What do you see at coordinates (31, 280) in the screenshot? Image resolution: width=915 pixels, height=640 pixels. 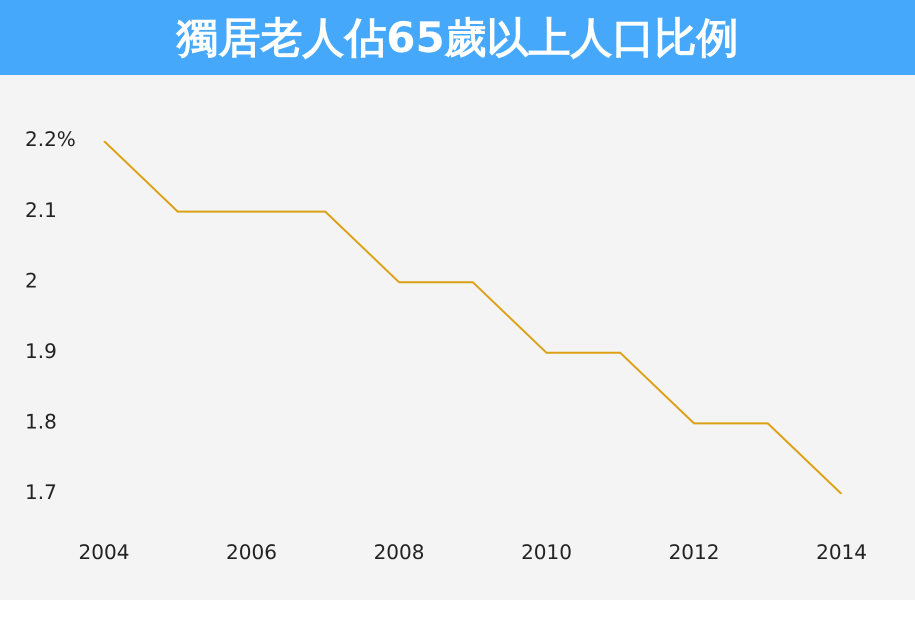 I see `y-tick-label: 2` at bounding box center [31, 280].